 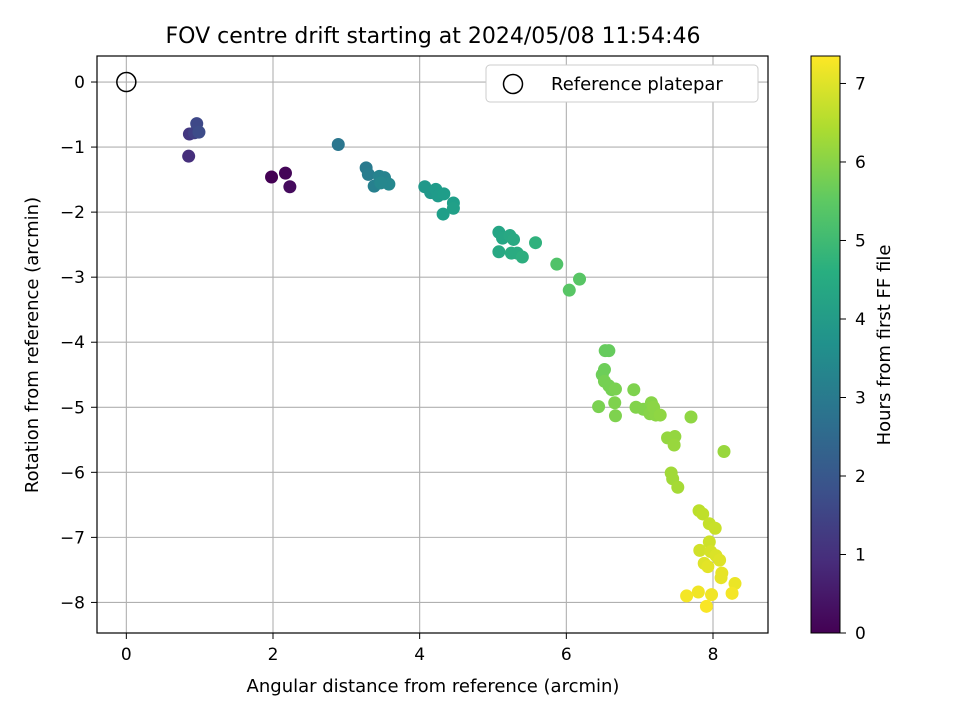 What do you see at coordinates (860, 163) in the screenshot?
I see `colorbar-tick-label: 6` at bounding box center [860, 163].